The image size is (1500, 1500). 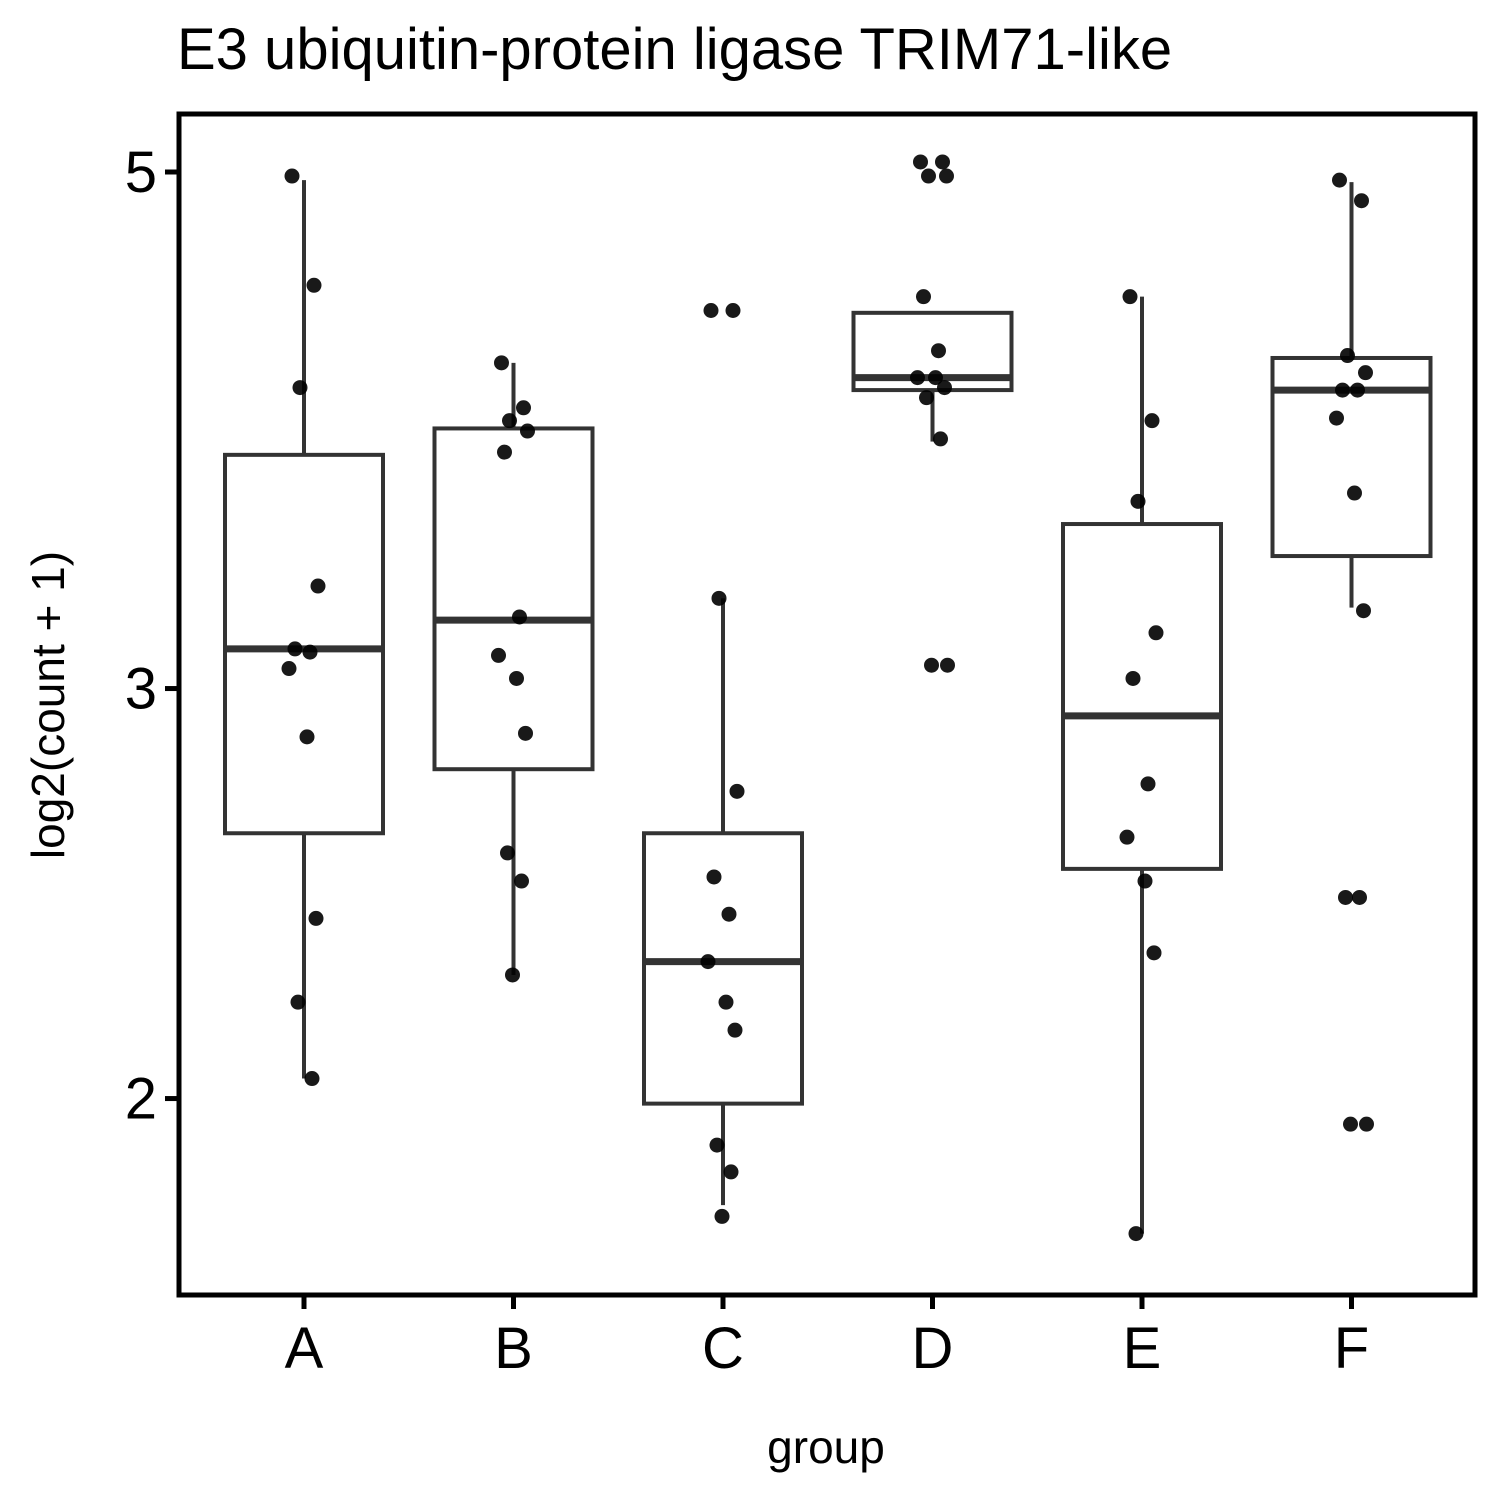 I want to click on x-tick-label: C, so click(x=723, y=1348).